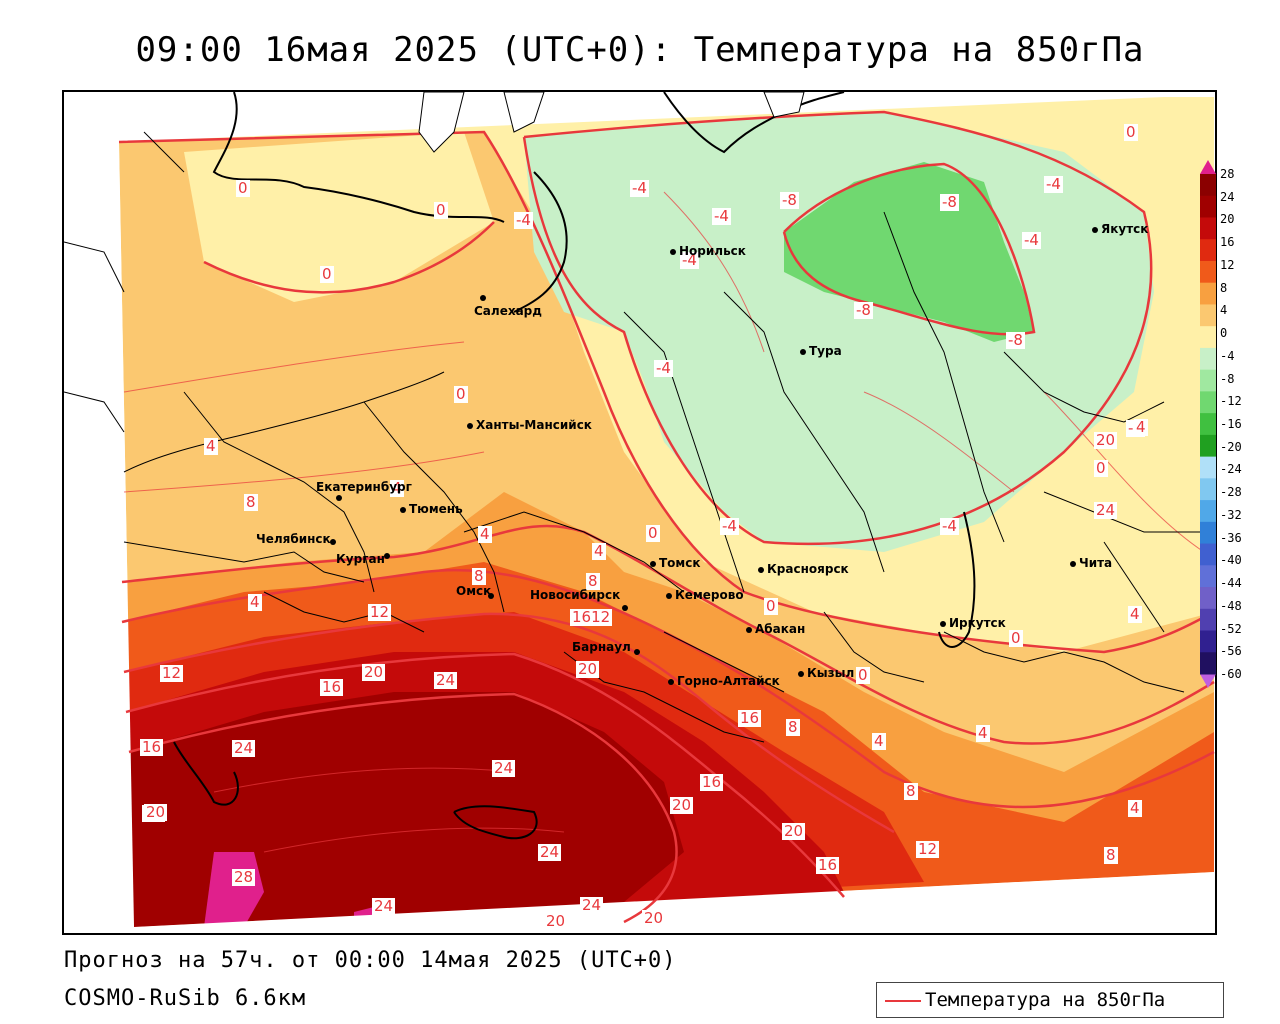 Image resolution: width=1280 pixels, height=1024 pixels. What do you see at coordinates (1231, 674) in the screenshot?
I see `colorbar-tick-label: -60` at bounding box center [1231, 674].